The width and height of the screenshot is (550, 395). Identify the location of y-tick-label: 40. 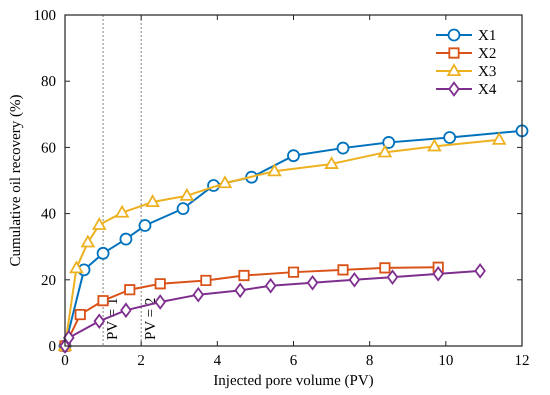
(48, 214).